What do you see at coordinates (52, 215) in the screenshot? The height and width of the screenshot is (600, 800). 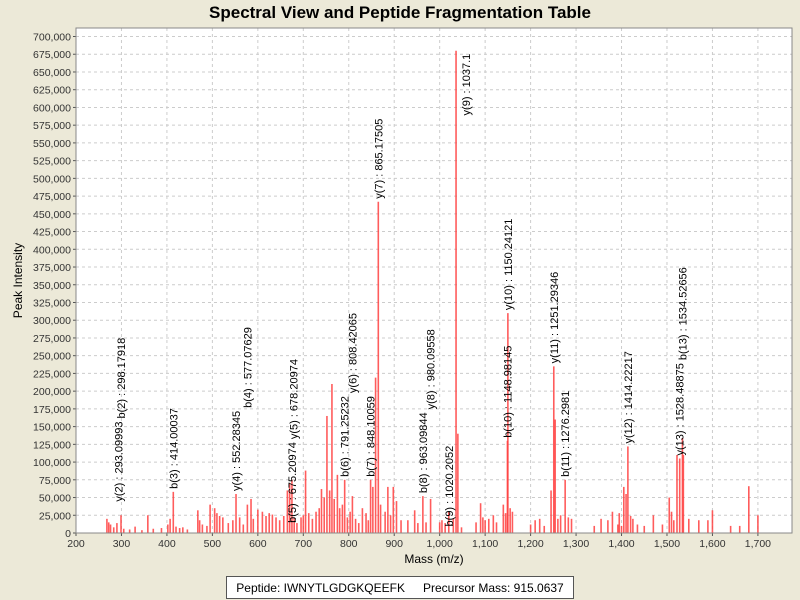 I see `y-tick-label: 450,000` at bounding box center [52, 215].